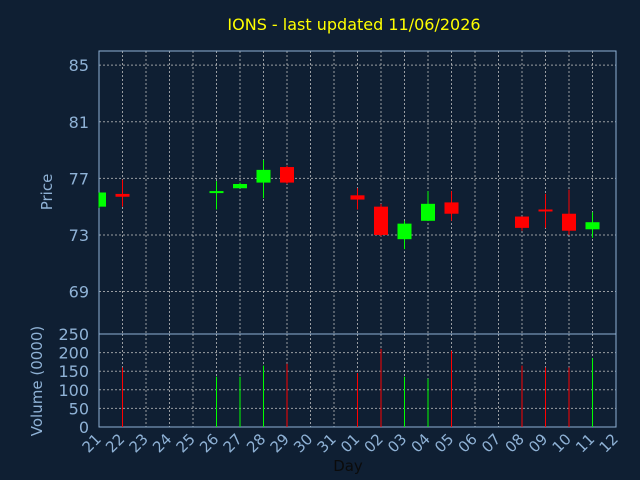 The height and width of the screenshot is (480, 640). Describe the element at coordinates (139, 443) in the screenshot. I see `x-tick-label: 23` at that location.